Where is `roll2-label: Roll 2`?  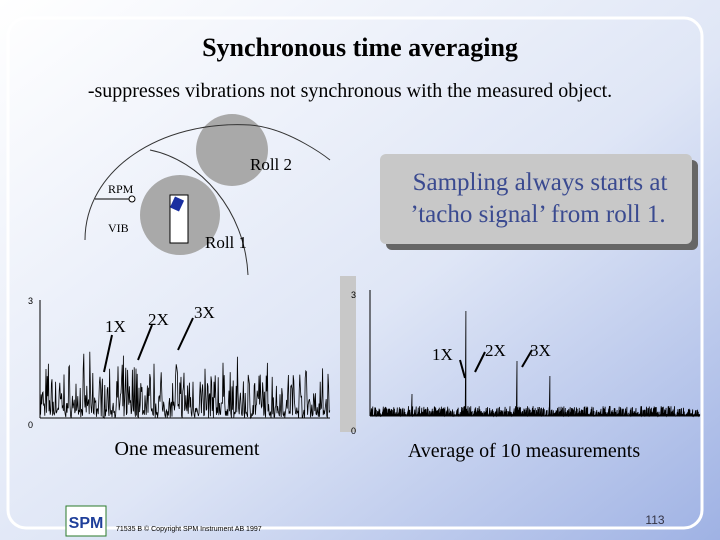
roll2-label: Roll 2 is located at coordinates (271, 164).